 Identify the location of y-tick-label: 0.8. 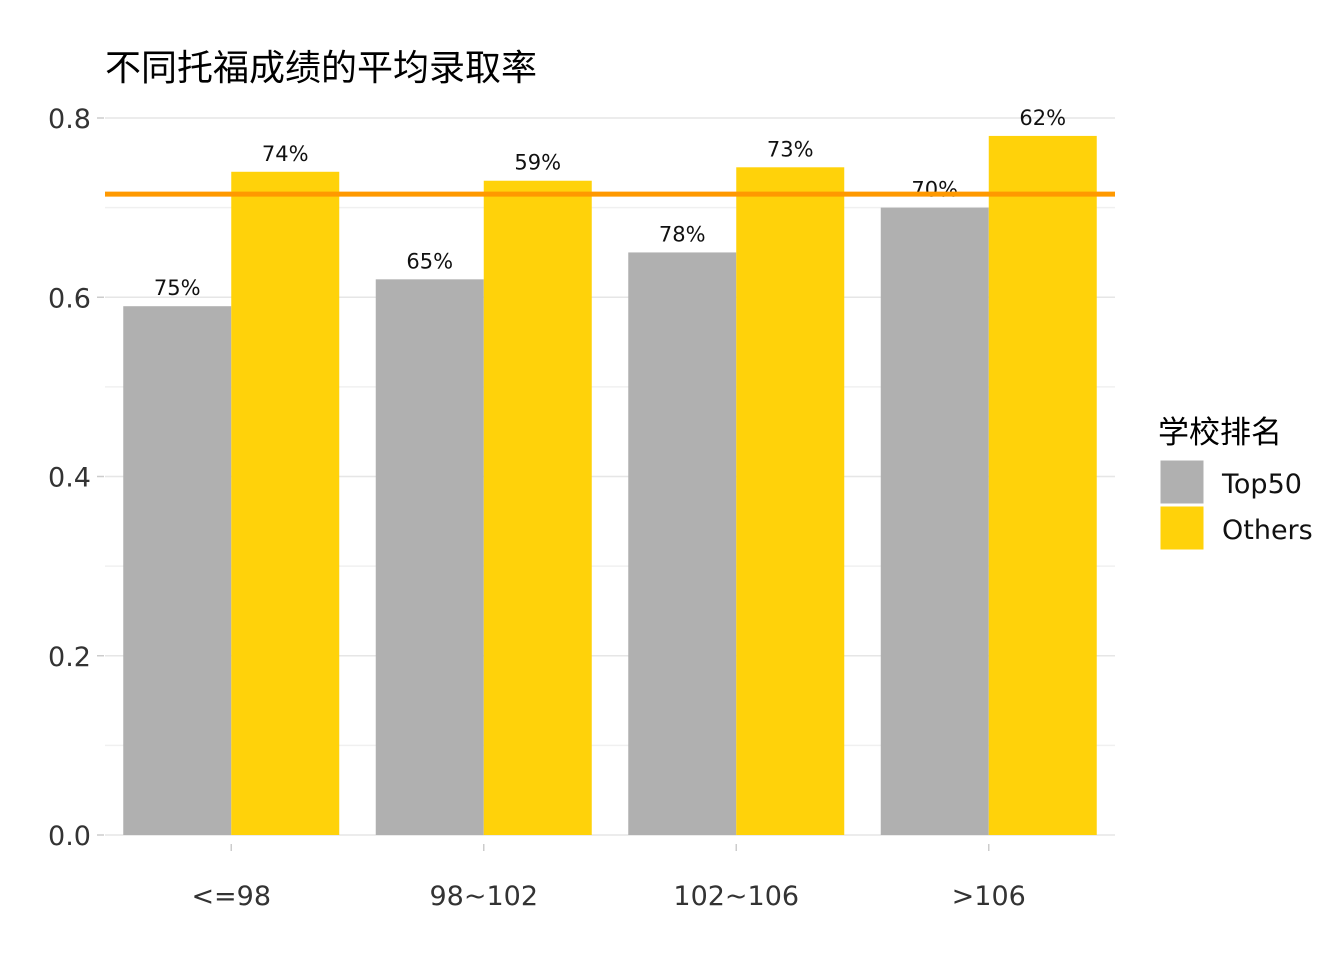
(69, 119).